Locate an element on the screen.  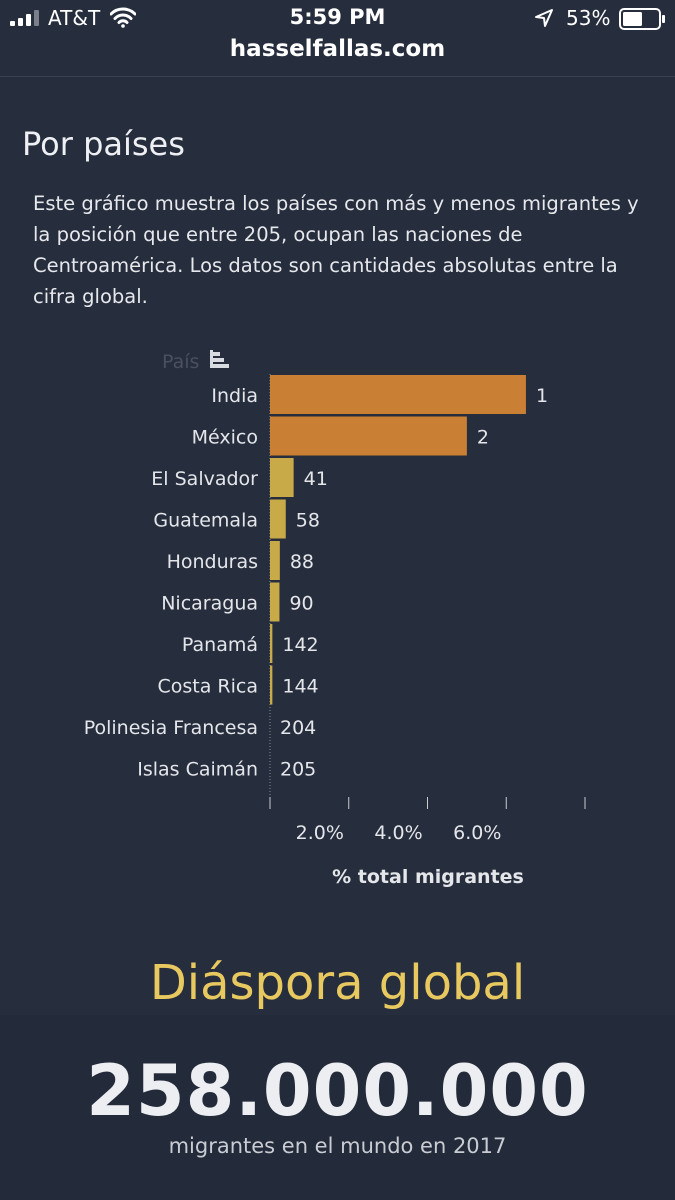
category-label: India is located at coordinates (234, 396).